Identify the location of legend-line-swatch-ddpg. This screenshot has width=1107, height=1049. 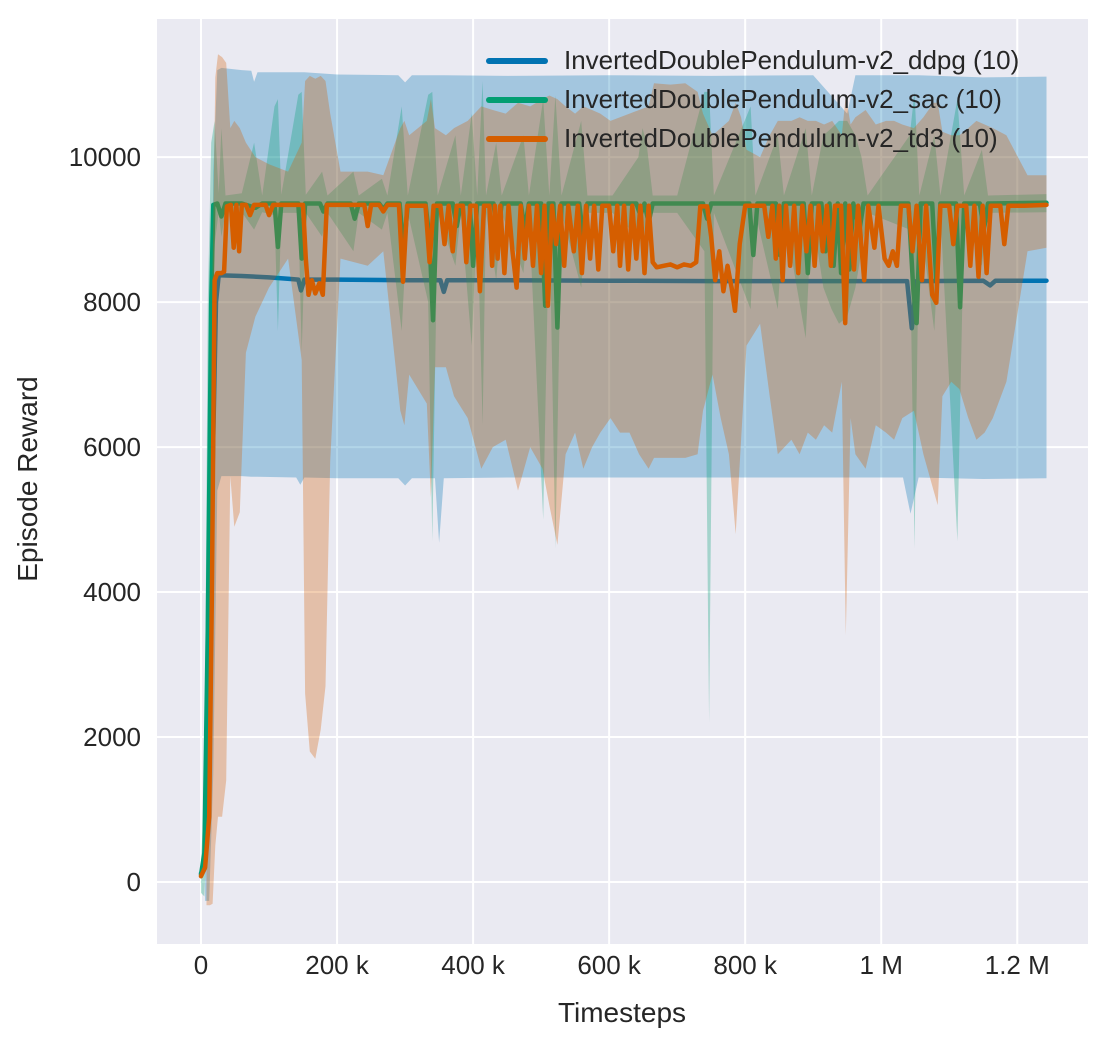
(517, 60).